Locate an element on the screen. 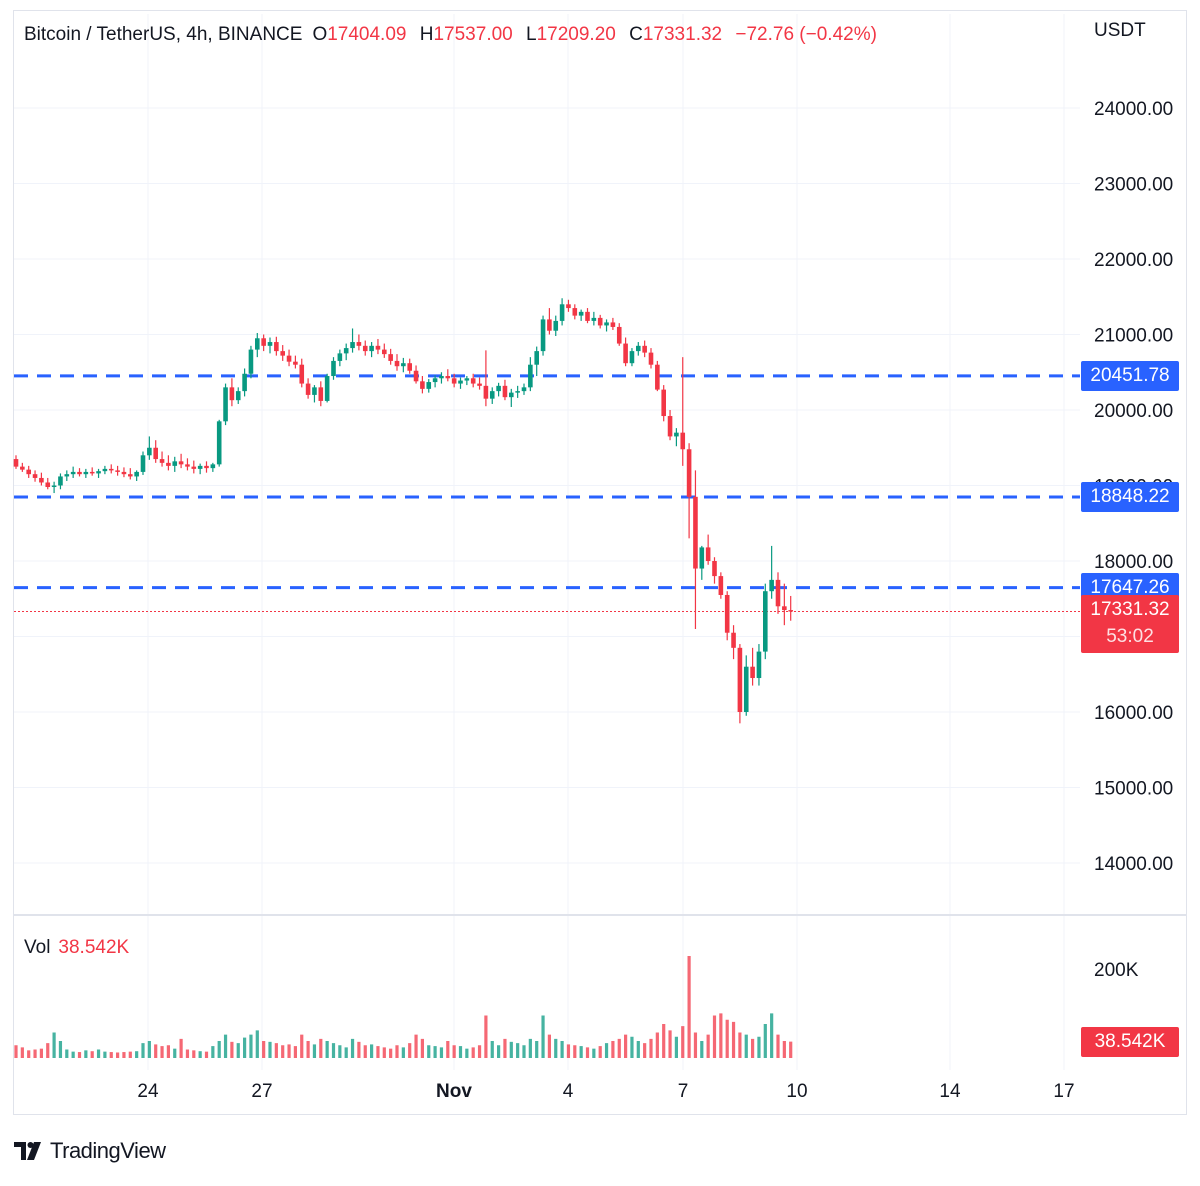  hline-price-tag-1: 20451.78 is located at coordinates (1130, 375).